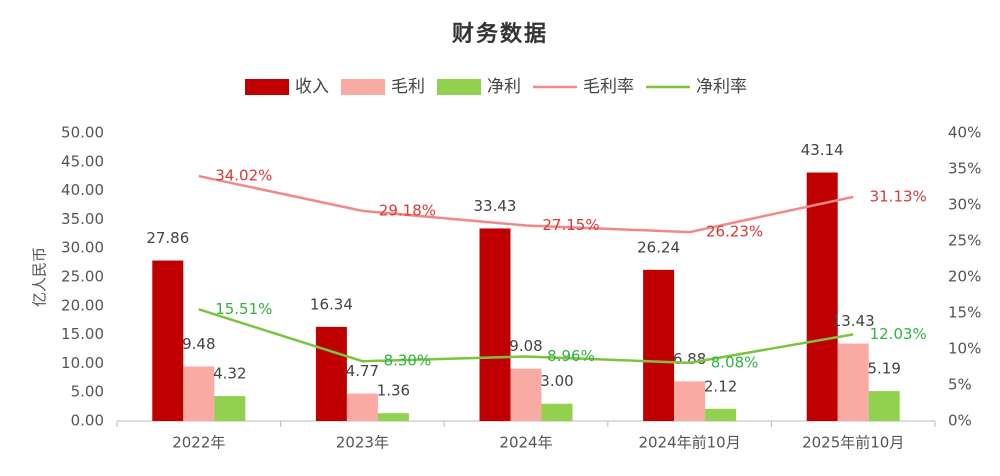 The image size is (1000, 476). I want to click on data-label: 4.32, so click(229, 374).